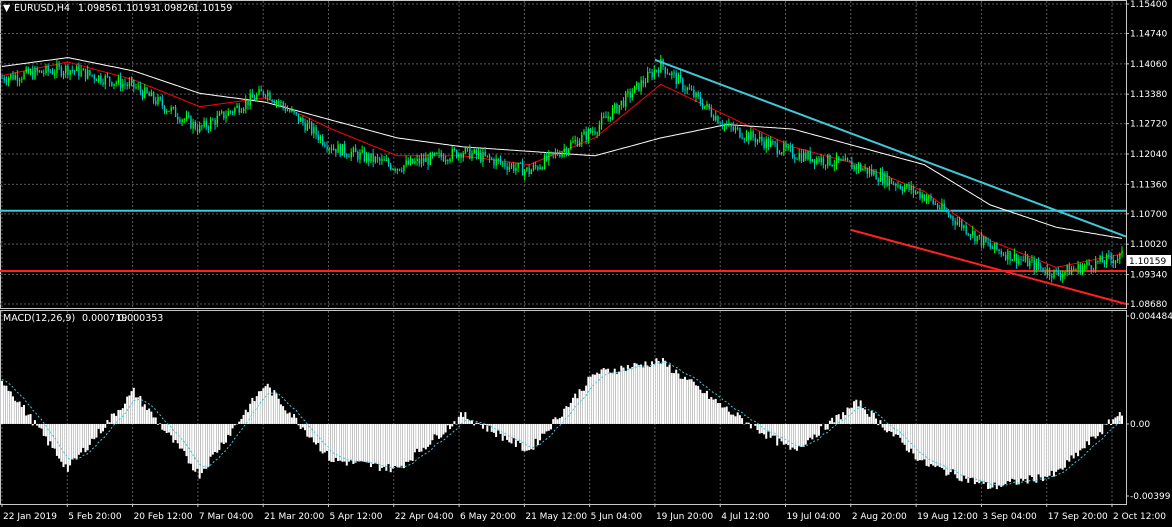  What do you see at coordinates (1148, 245) in the screenshot?
I see `price-tick-label: 1.10020` at bounding box center [1148, 245].